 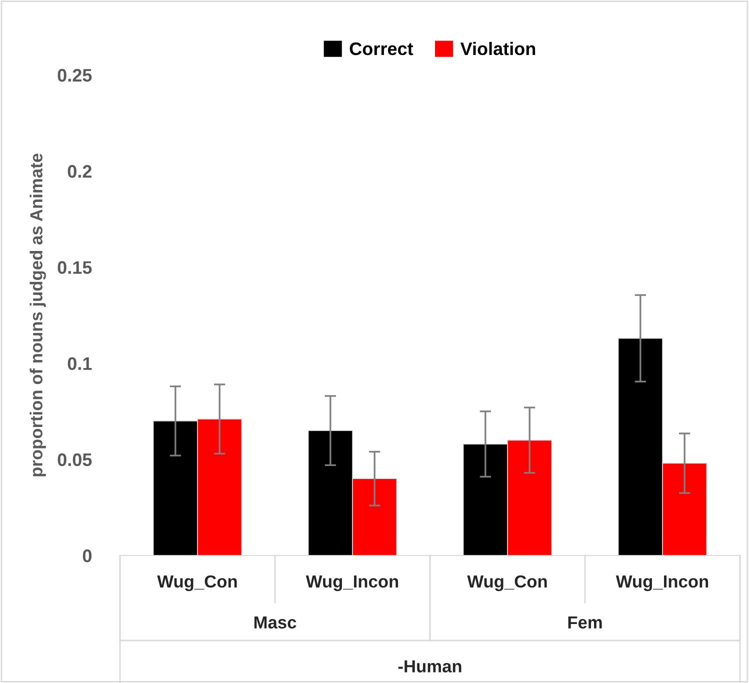 What do you see at coordinates (275, 622) in the screenshot?
I see `text: Masc` at bounding box center [275, 622].